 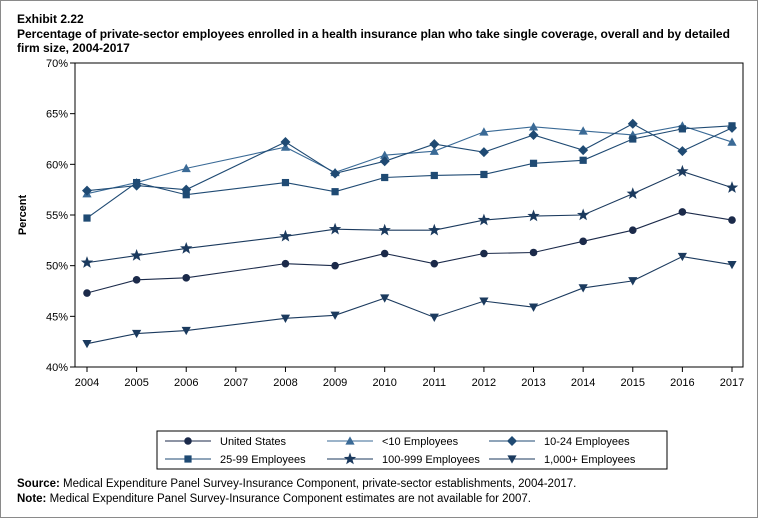 I want to click on legend-box, so click(x=412, y=450).